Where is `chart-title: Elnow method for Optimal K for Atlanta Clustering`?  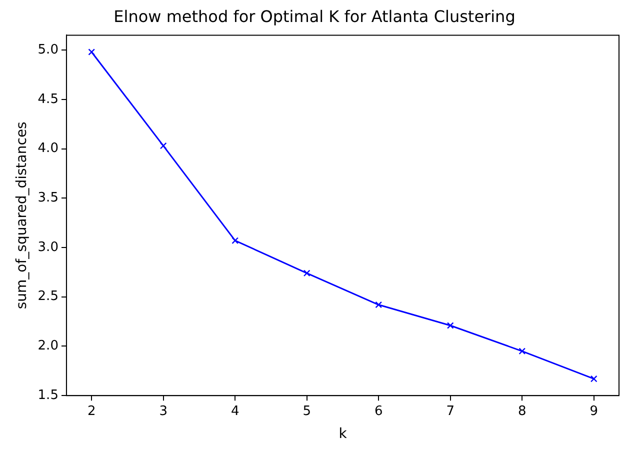
chart-title: Elnow method for Optimal K for Atlanta Clustering is located at coordinates (315, 16).